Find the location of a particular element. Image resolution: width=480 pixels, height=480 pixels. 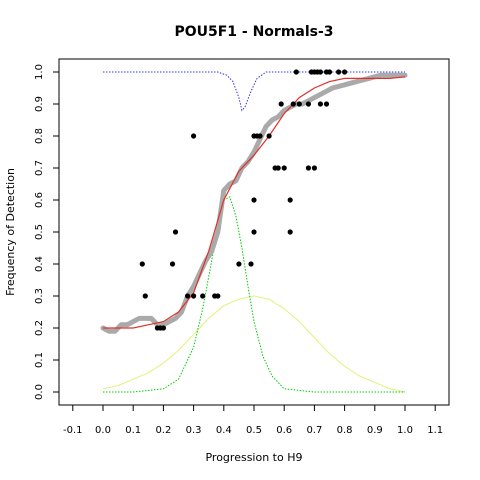

chart-title: POU5F1 - Normals-3 is located at coordinates (253, 32).